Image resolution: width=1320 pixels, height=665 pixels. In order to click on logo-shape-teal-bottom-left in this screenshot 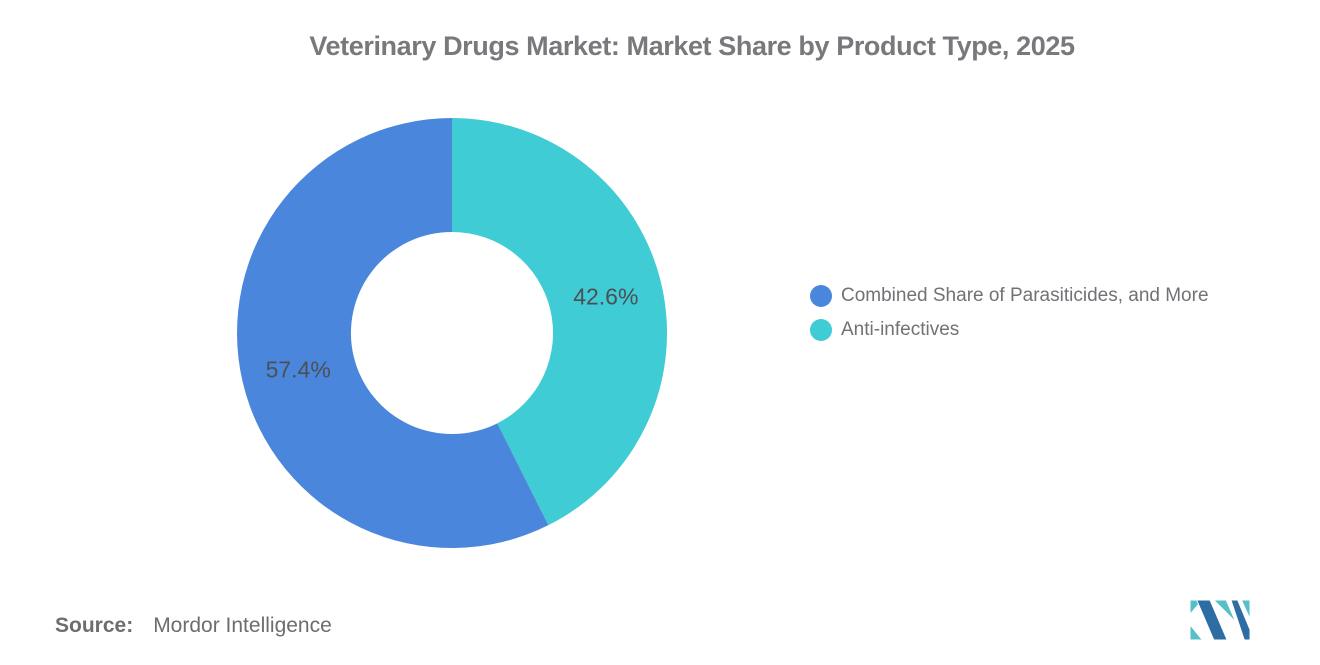, I will do `click(1196, 632)`.